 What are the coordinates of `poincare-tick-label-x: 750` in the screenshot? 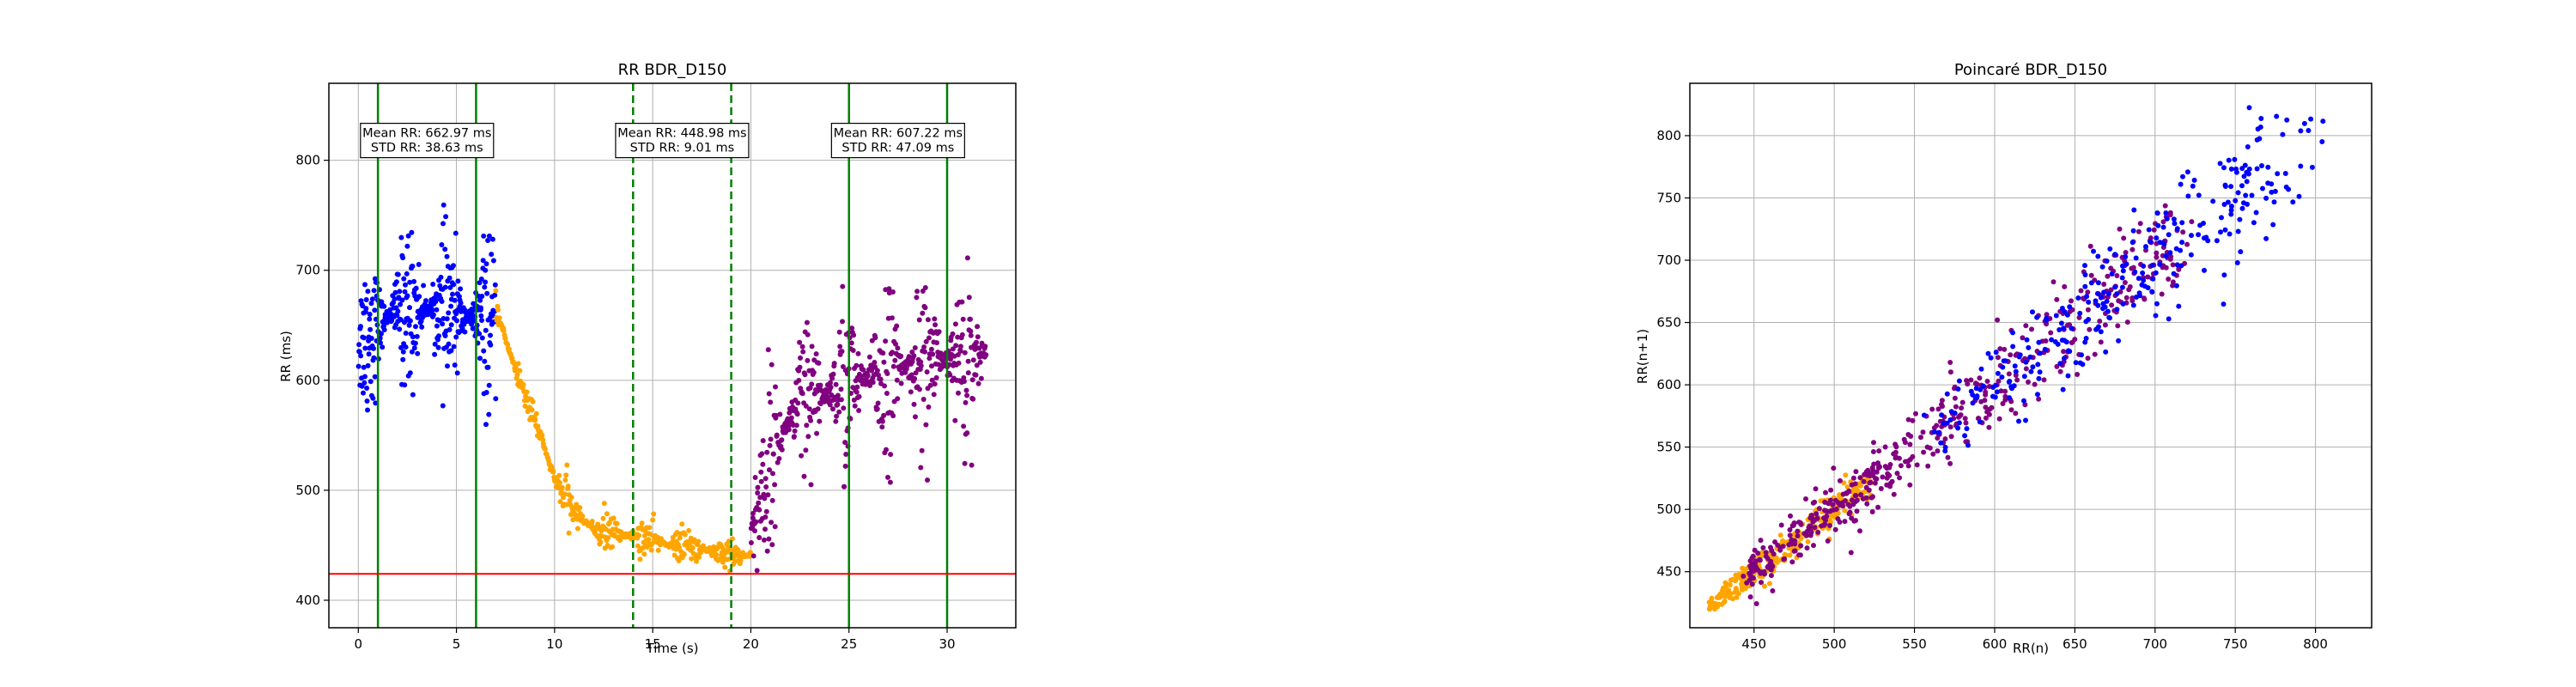 It's located at (2236, 644).